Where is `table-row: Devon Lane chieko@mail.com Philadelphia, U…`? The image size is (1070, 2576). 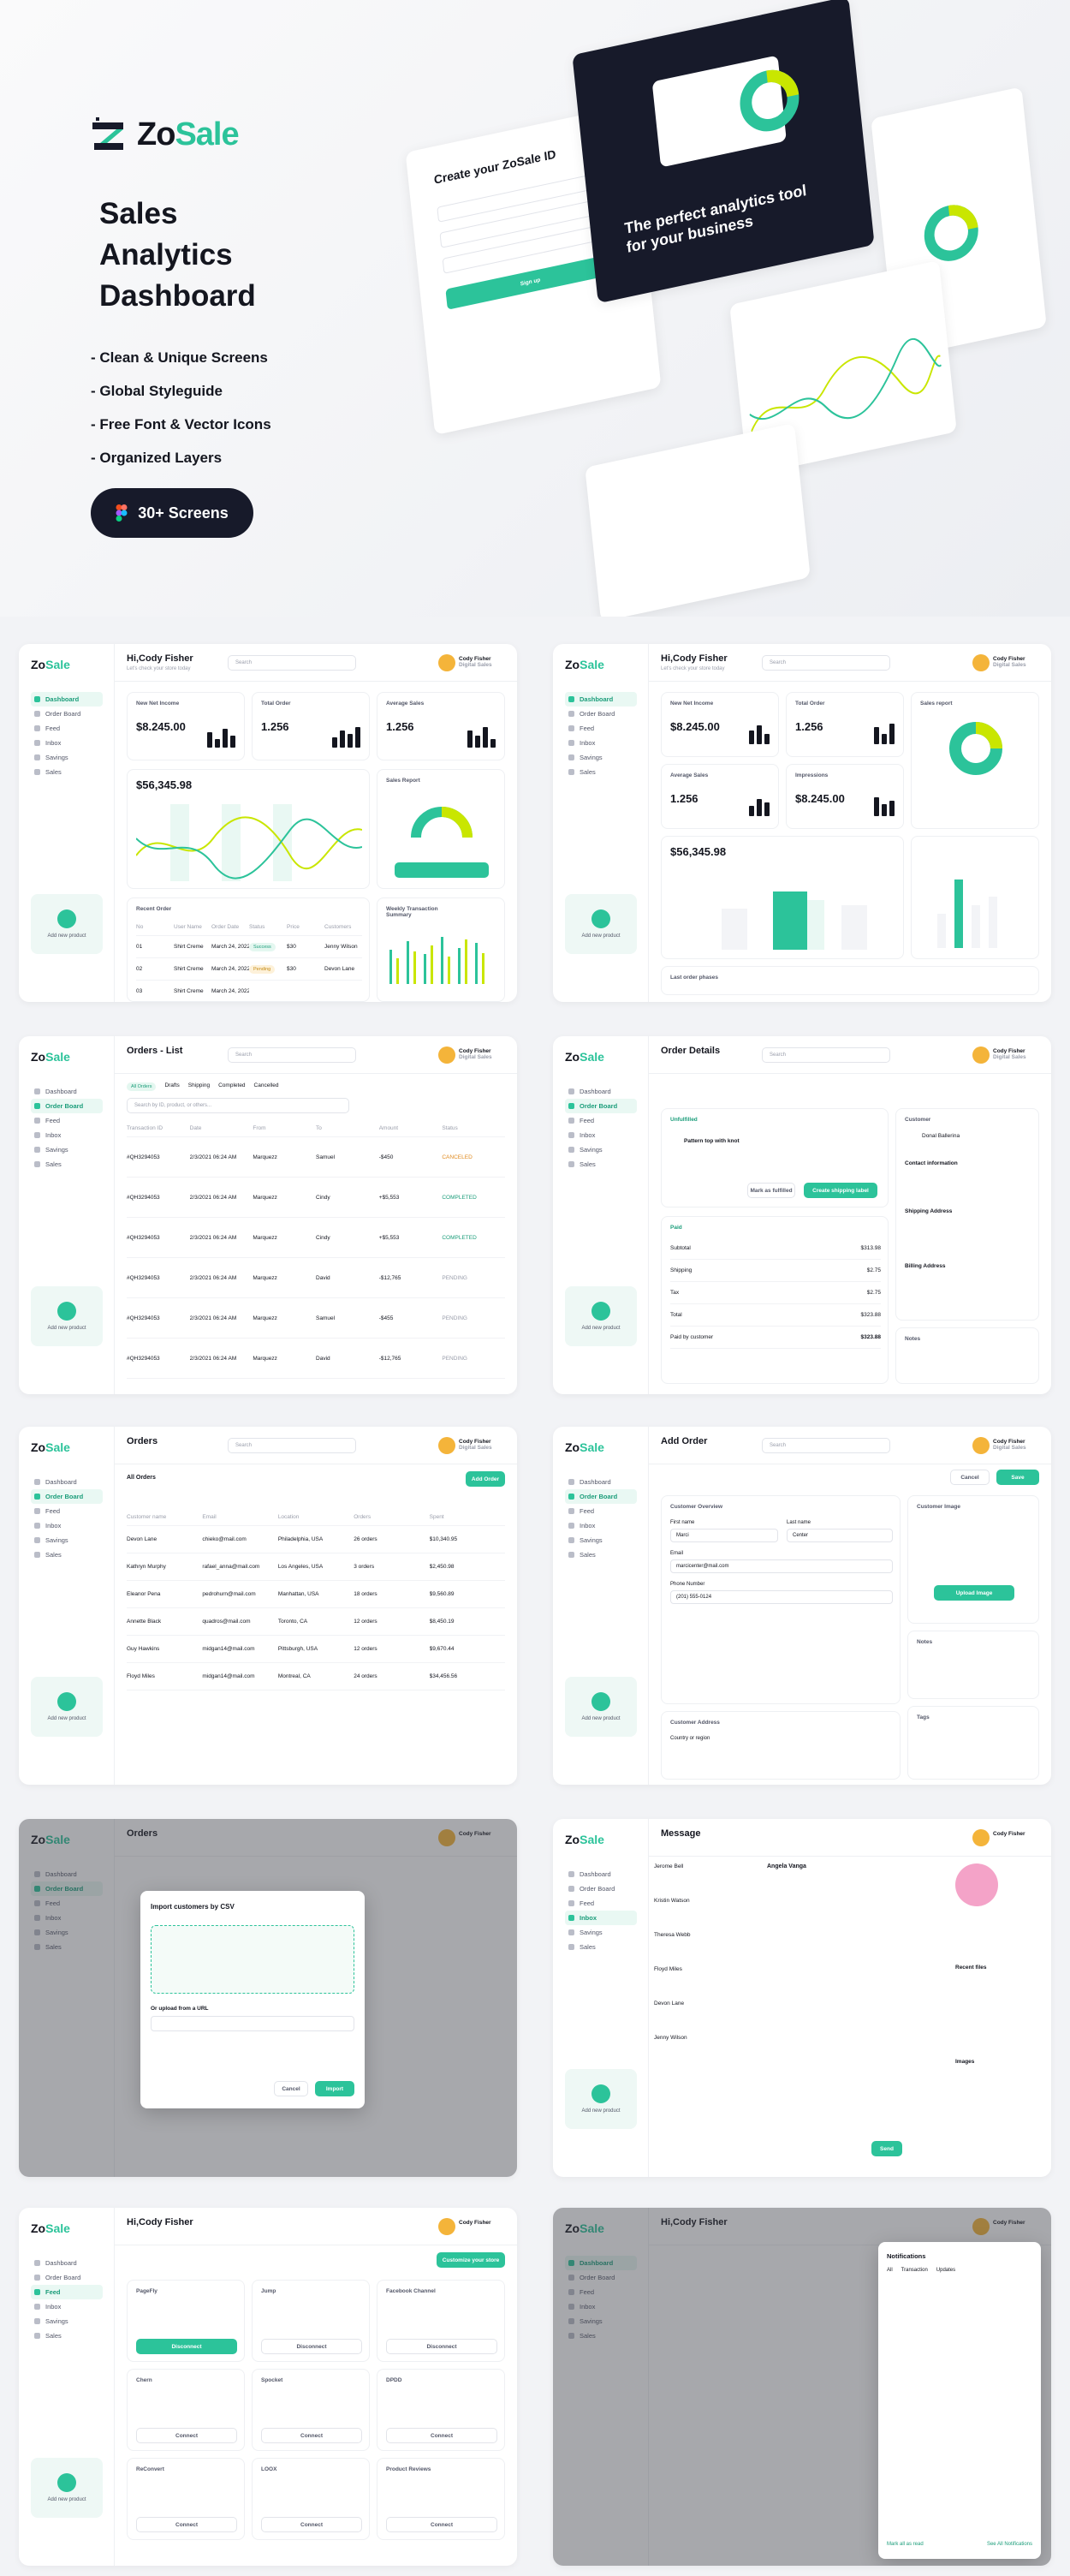 table-row: Devon Lane chieko@mail.com Philadelphia, U… is located at coordinates (316, 1540).